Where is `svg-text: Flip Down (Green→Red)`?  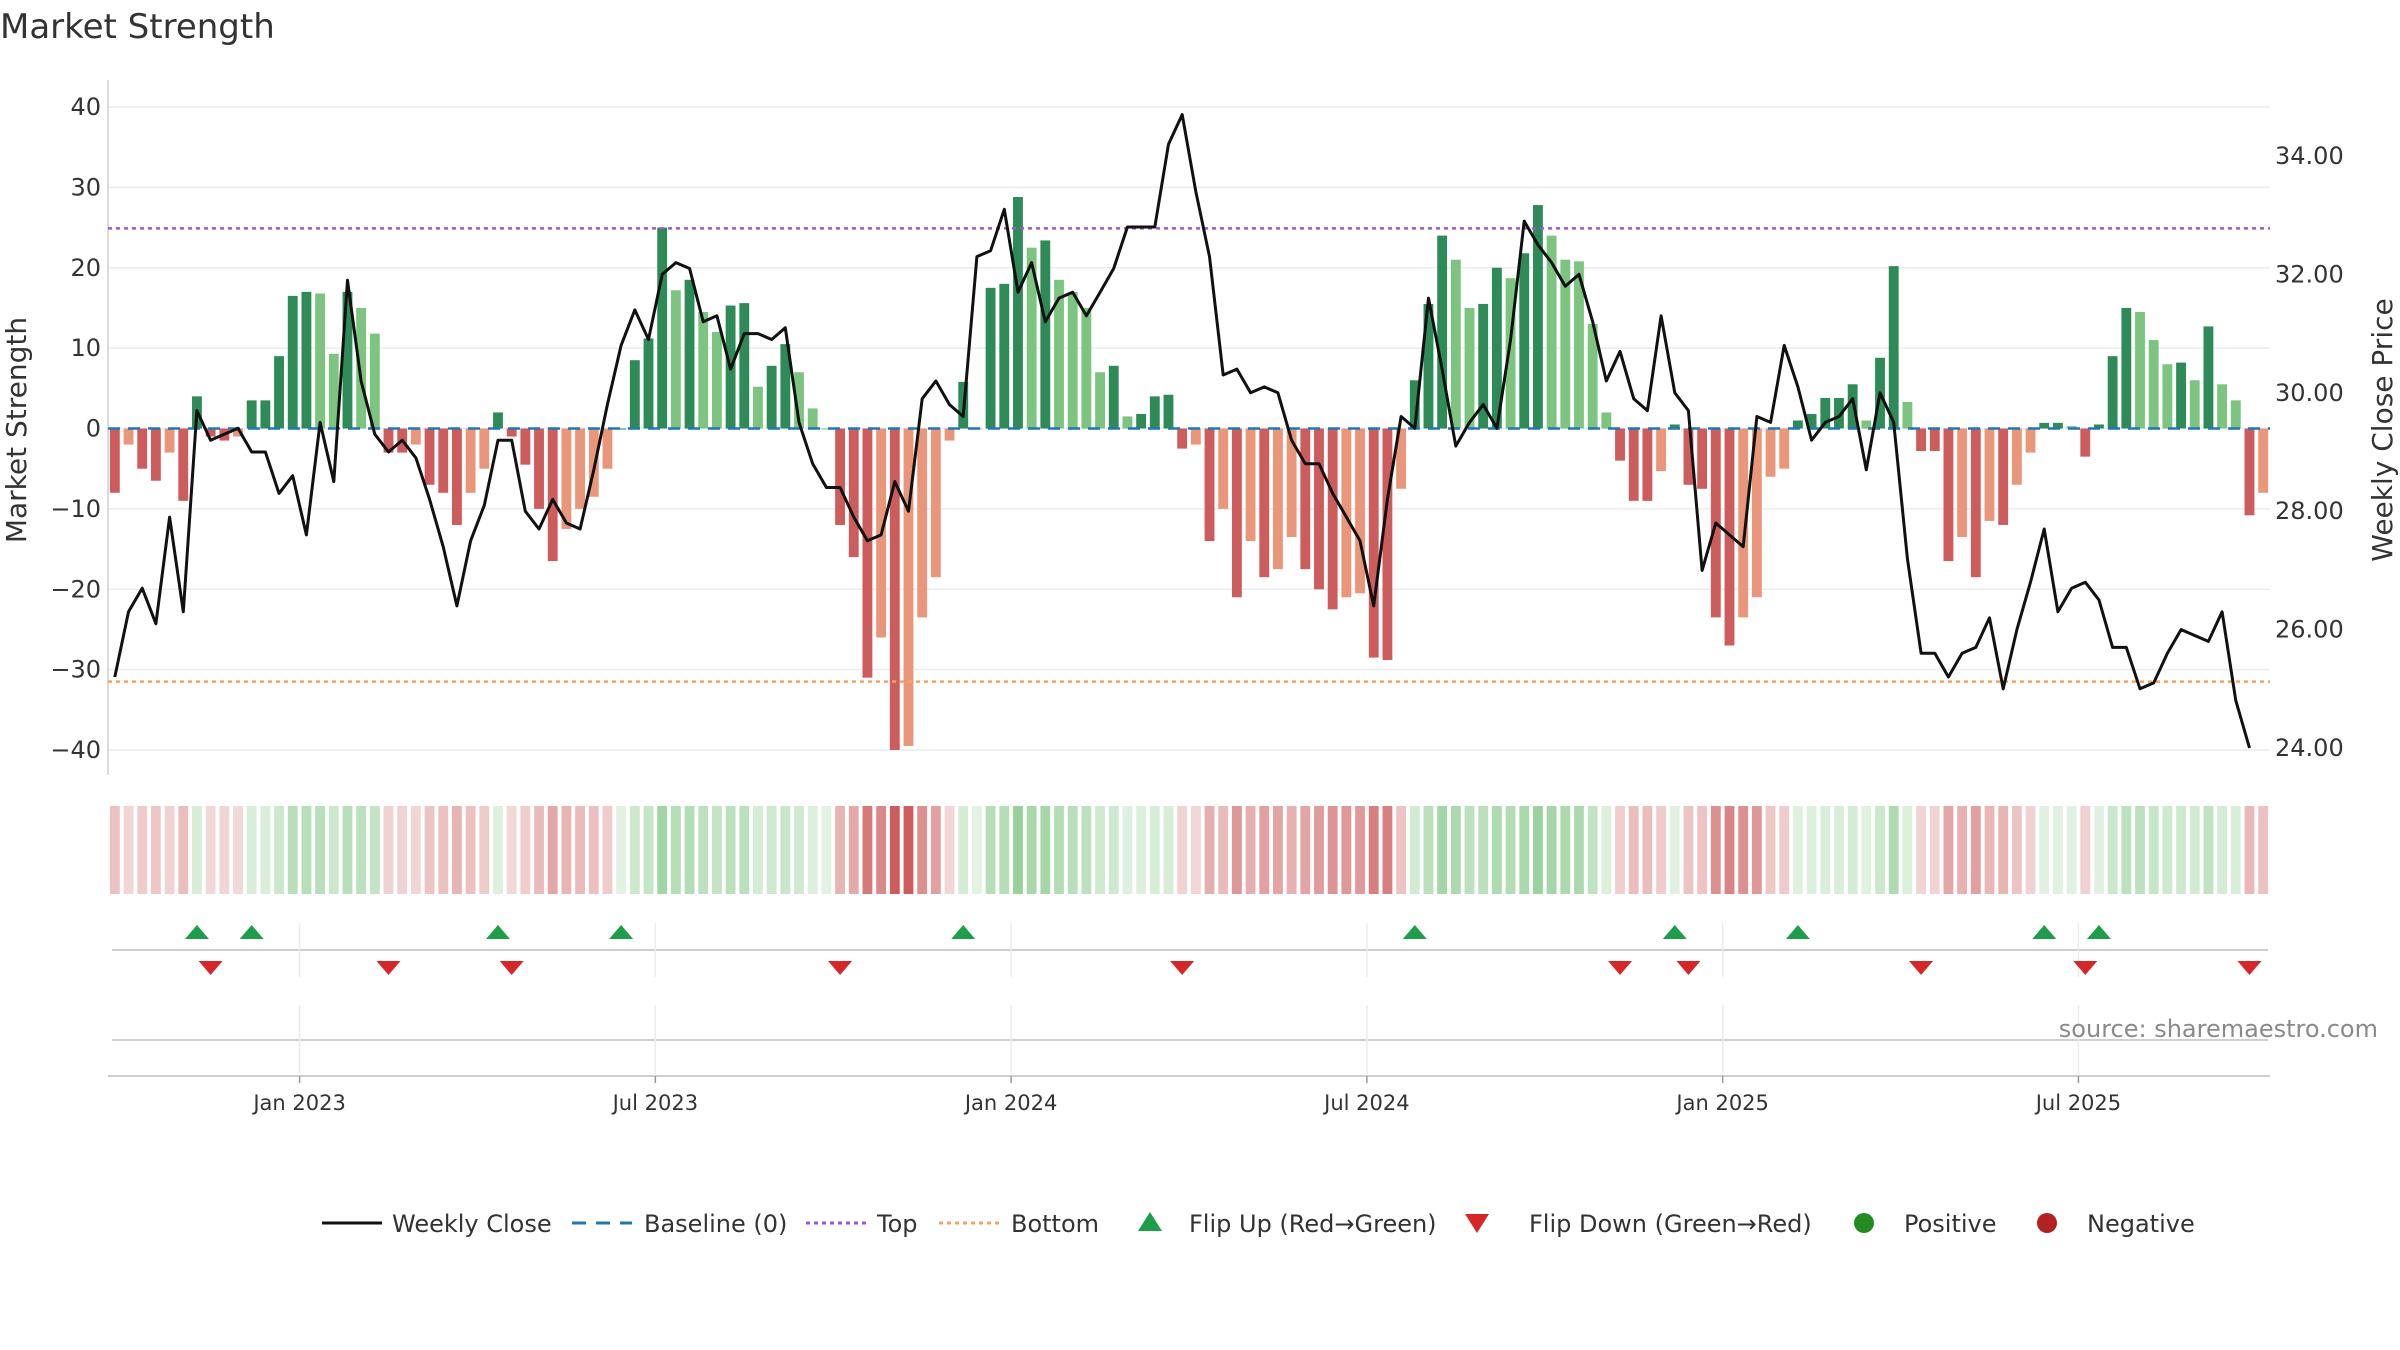
svg-text: Flip Down (Green→Red) is located at coordinates (1670, 1224).